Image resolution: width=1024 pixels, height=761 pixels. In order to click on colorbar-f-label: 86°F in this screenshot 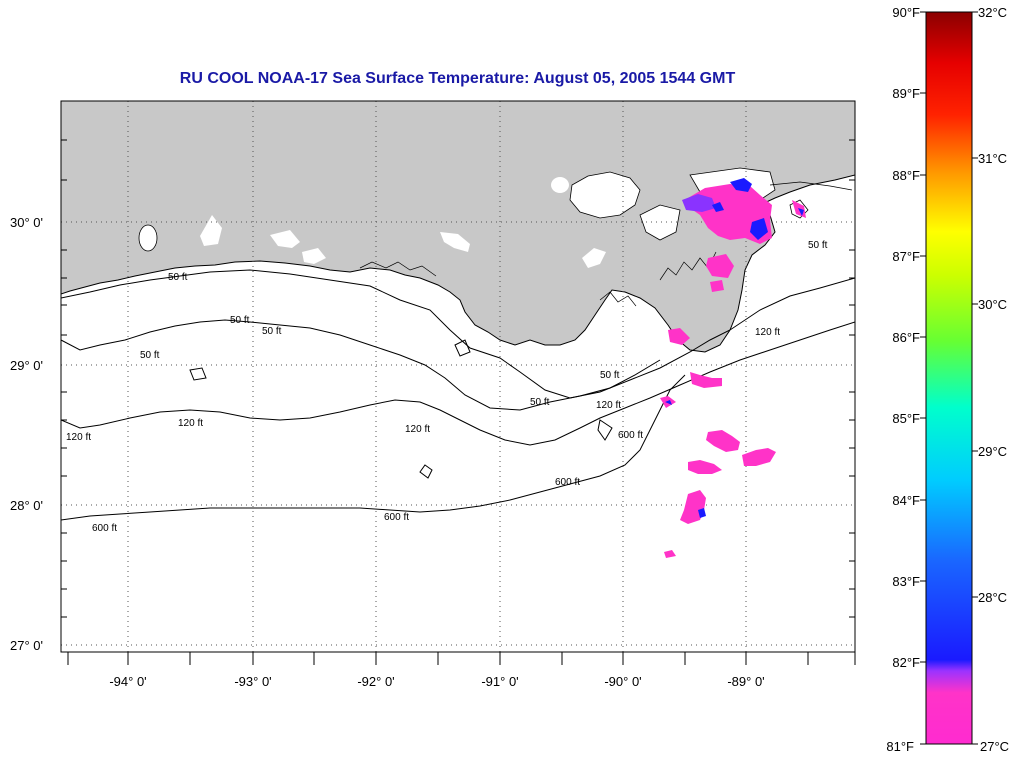, I will do `click(906, 337)`.